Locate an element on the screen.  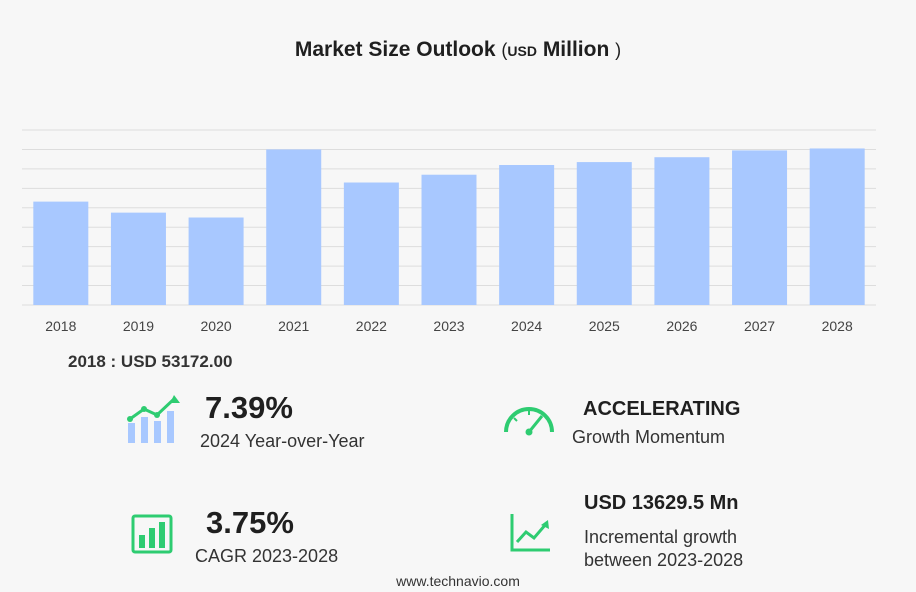
x-tick-label: 2026 is located at coordinates (681, 326).